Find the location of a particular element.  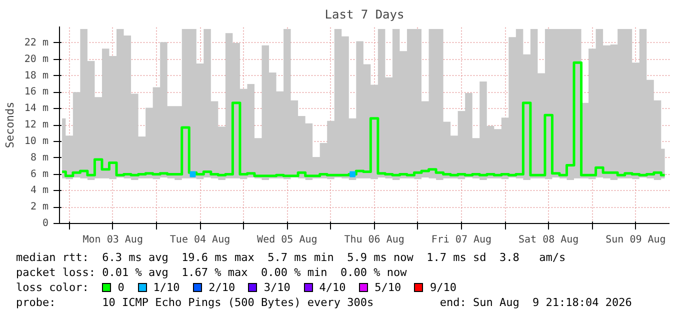

y-tick-label: 2 m is located at coordinates (39, 207).